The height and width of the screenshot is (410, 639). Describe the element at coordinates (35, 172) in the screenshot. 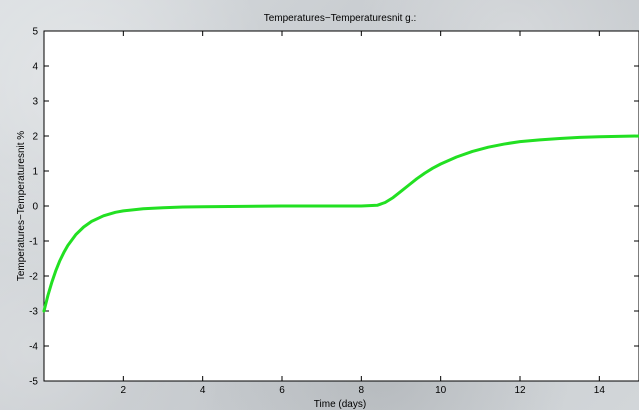

I see `y-tick-label: 1` at that location.